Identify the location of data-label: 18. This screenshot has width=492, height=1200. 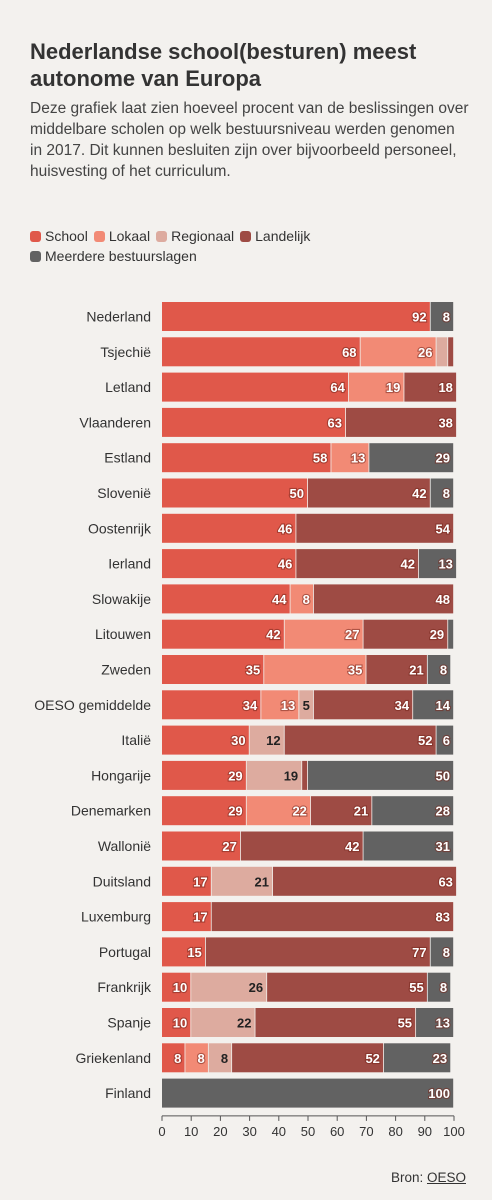
(445, 387).